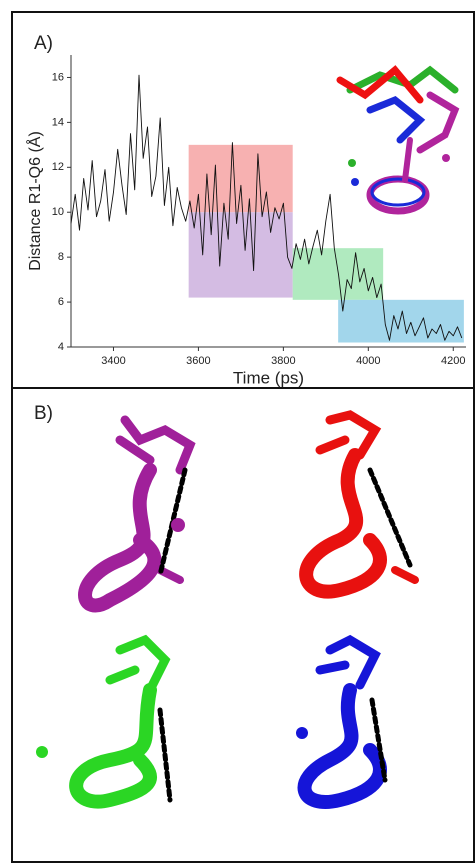  Describe the element at coordinates (198, 361) in the screenshot. I see `x-tick-label: 3600` at that location.